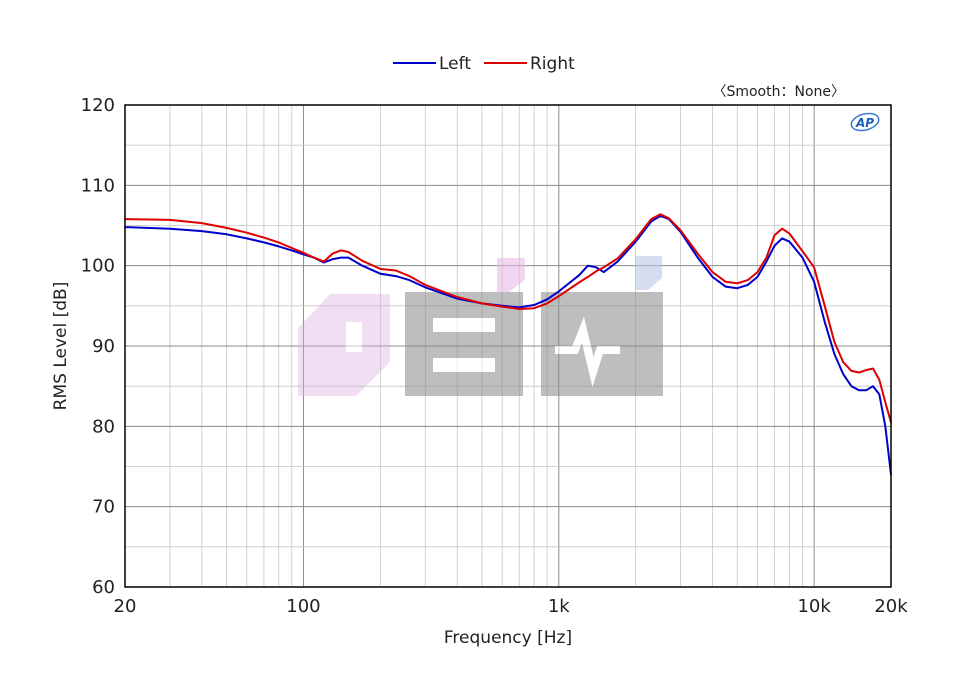 Image resolution: width=960 pixels, height=680 pixels. I want to click on legend-label-right: Right, so click(552, 64).